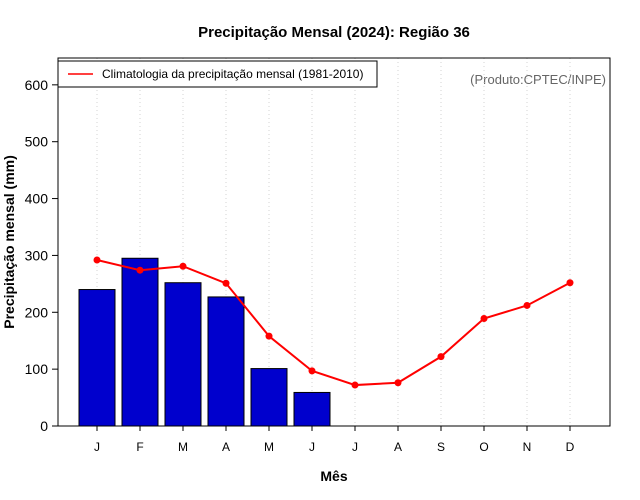  I want to click on credit-text: (Produto:CPTEC/INPE), so click(538, 79).